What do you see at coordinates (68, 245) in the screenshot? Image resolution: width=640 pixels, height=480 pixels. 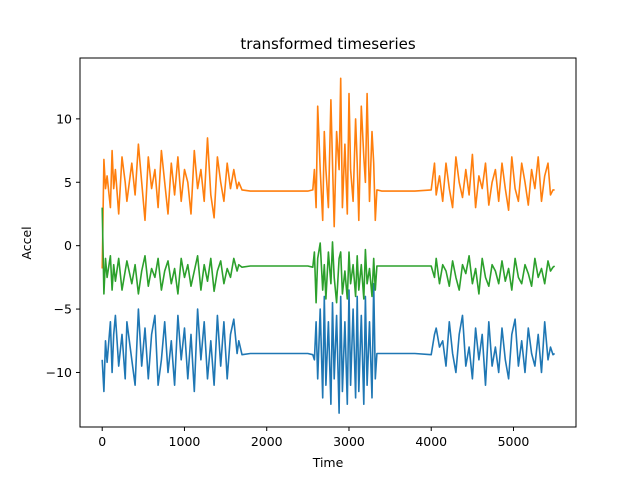 I see `y-tick-label: 0` at bounding box center [68, 245].